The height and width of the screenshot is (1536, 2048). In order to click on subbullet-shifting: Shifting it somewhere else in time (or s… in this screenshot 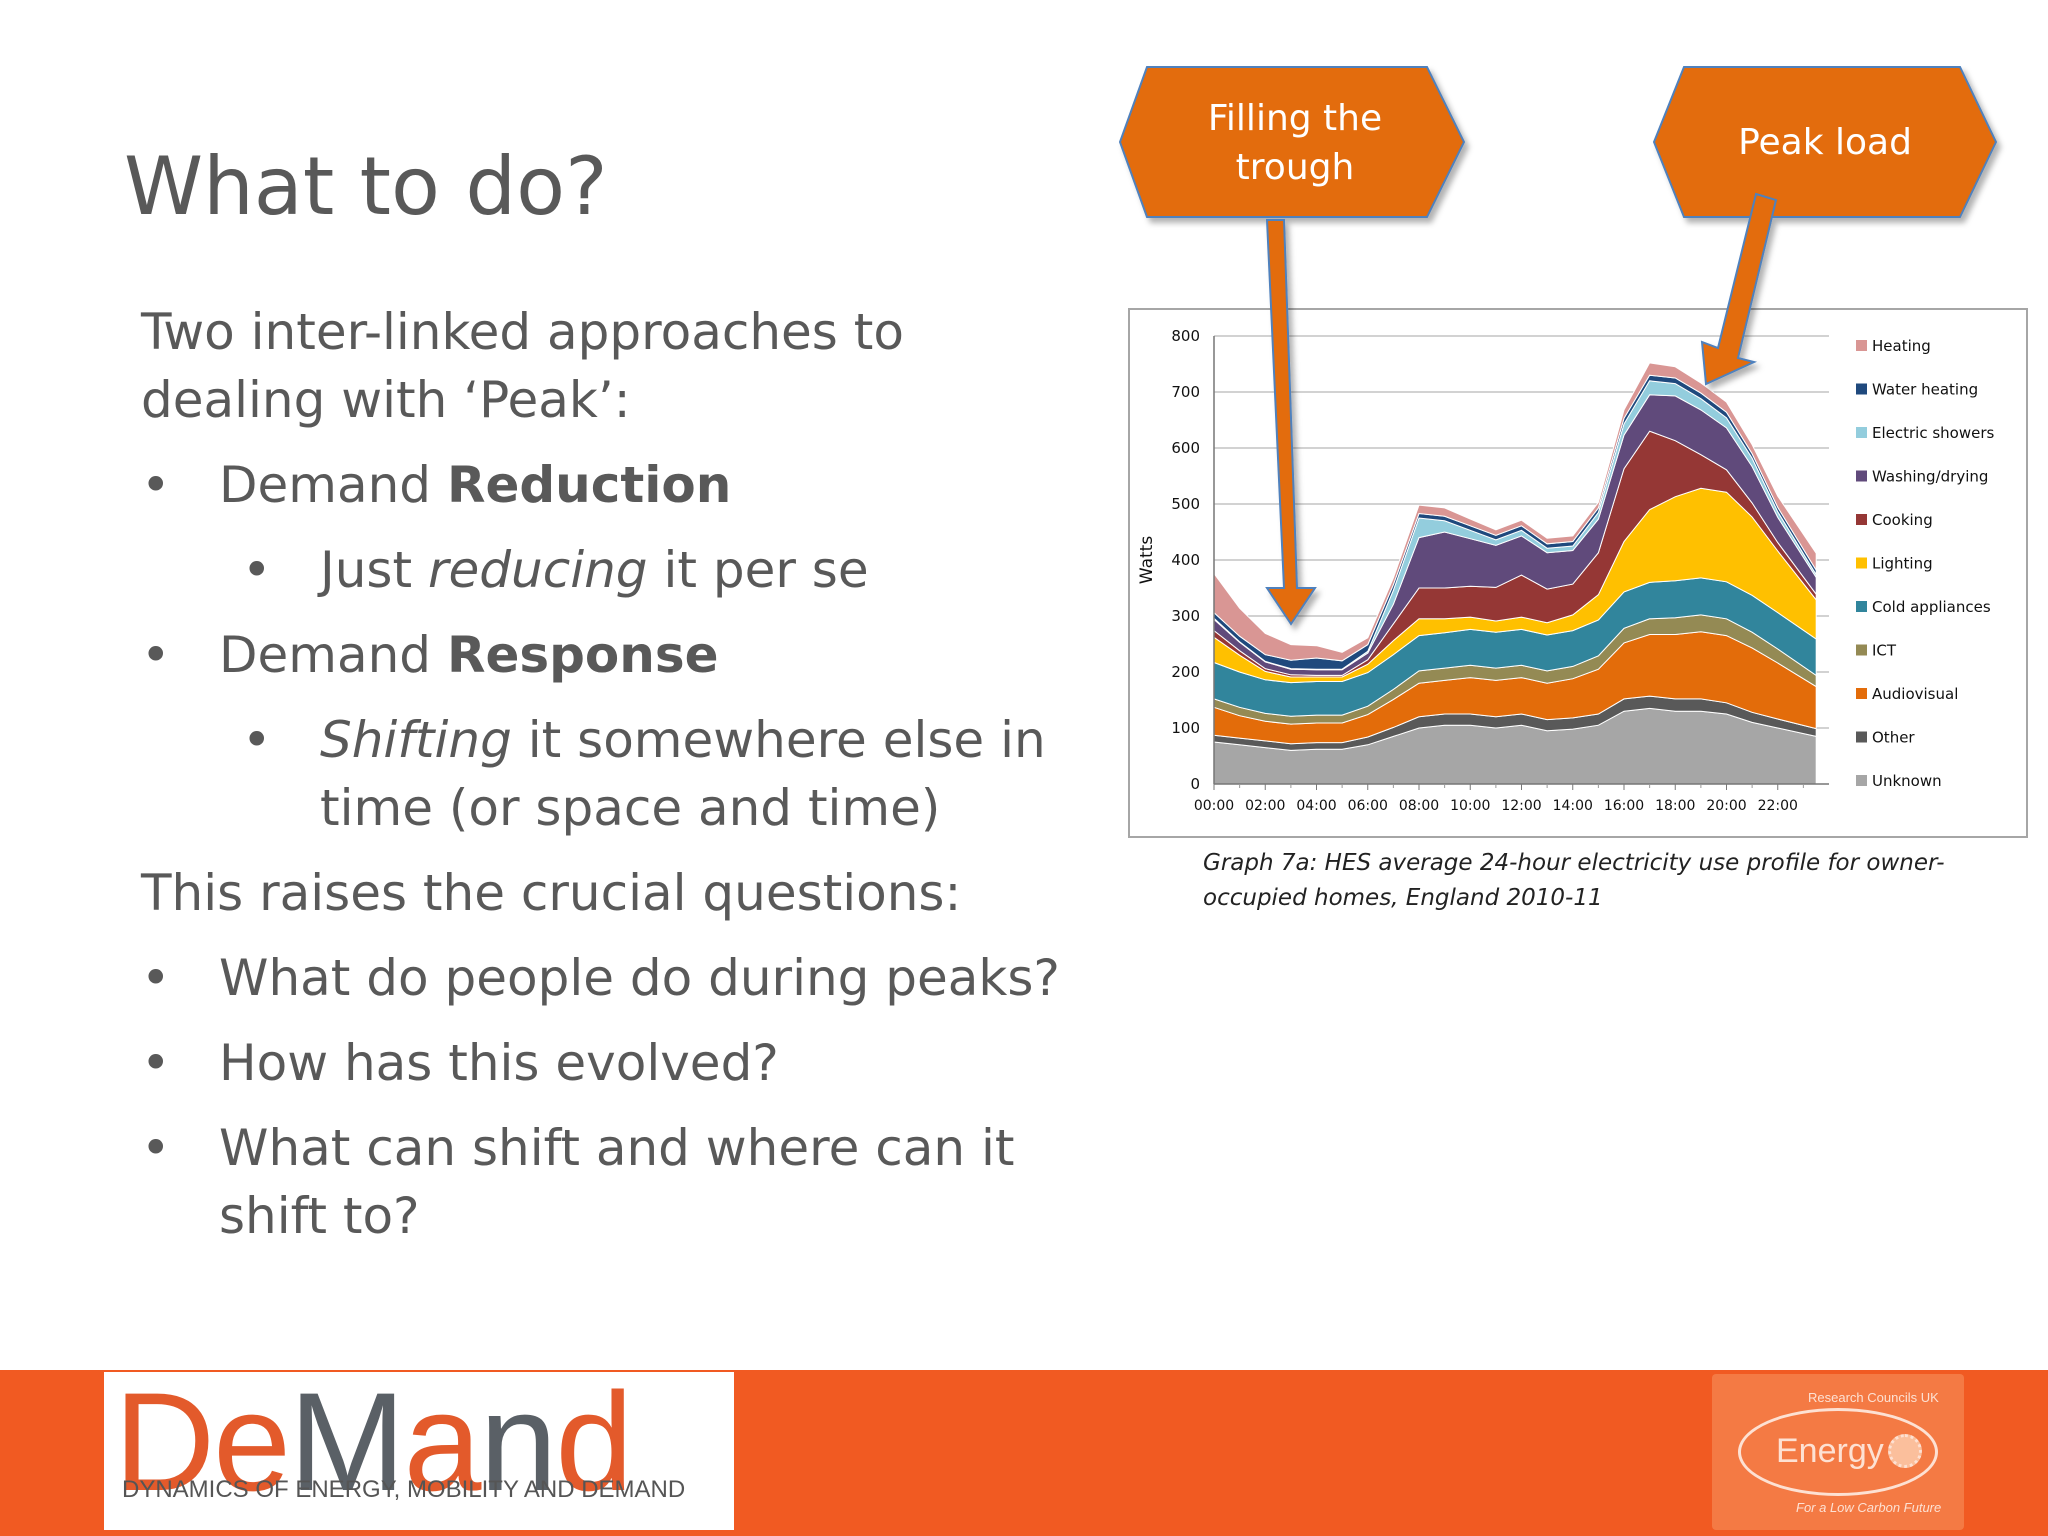, I will do `click(651, 774)`.